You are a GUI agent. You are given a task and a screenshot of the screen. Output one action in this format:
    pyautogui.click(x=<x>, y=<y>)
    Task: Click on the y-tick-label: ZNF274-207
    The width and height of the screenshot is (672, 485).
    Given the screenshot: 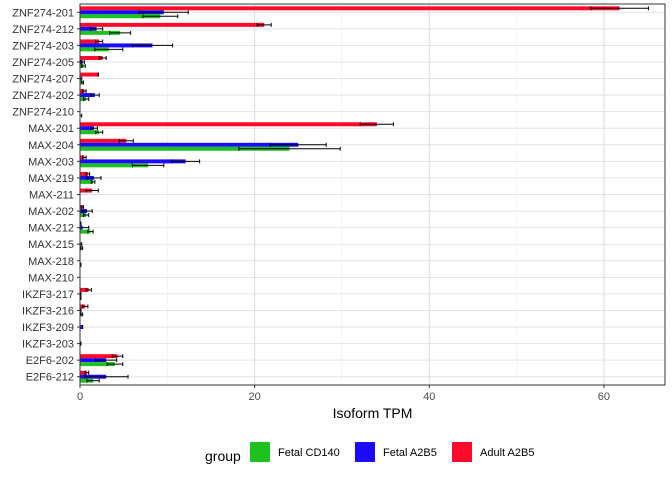 What is the action you would take?
    pyautogui.click(x=43, y=80)
    